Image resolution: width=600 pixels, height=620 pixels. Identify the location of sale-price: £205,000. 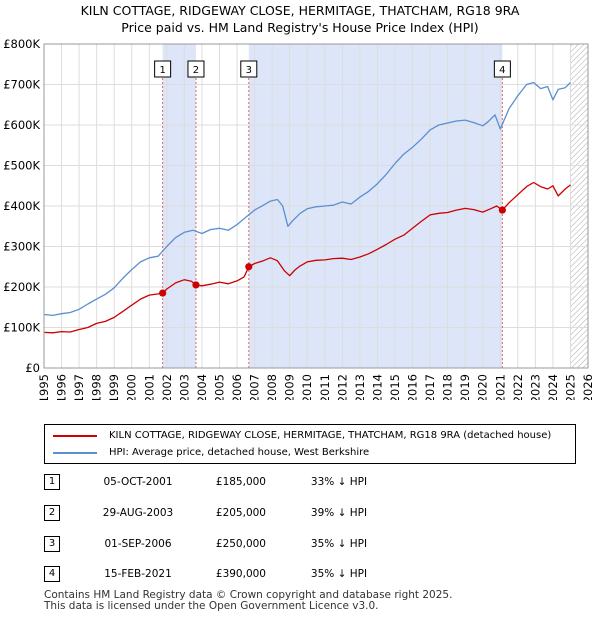
(240, 513).